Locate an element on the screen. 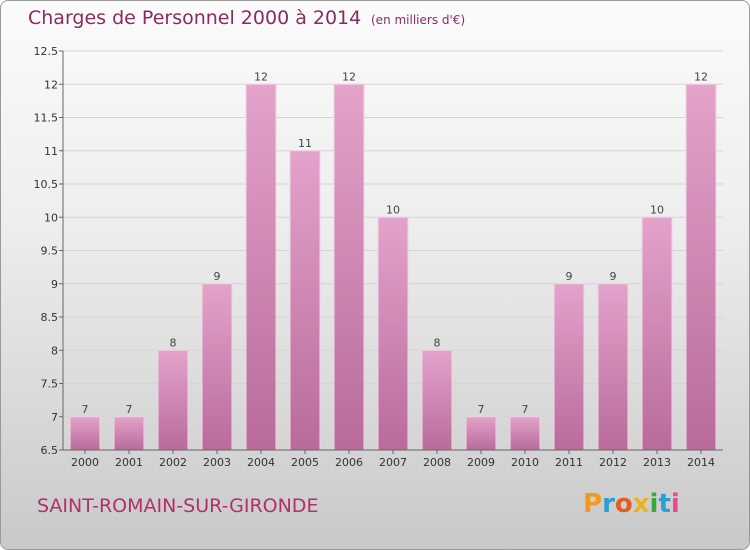  y-tick-label: 8.5 is located at coordinates (50, 317).